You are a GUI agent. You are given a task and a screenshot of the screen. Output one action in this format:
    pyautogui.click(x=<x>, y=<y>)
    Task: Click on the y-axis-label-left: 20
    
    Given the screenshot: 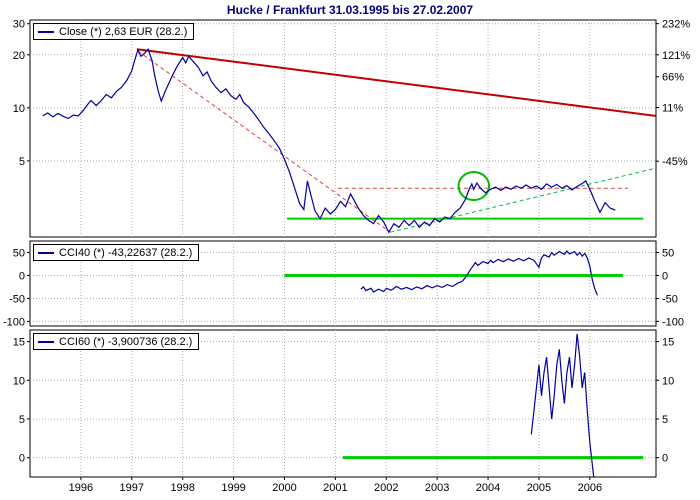 What is the action you would take?
    pyautogui.click(x=19, y=56)
    